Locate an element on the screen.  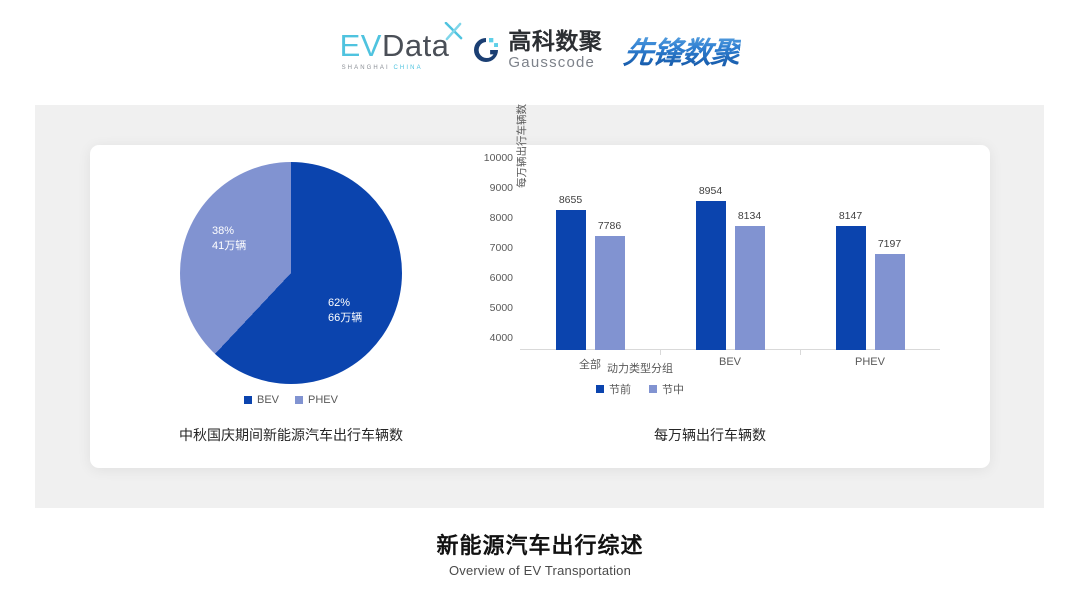
gausscode-cn-text: 高科数聚 is located at coordinates (555, 41).